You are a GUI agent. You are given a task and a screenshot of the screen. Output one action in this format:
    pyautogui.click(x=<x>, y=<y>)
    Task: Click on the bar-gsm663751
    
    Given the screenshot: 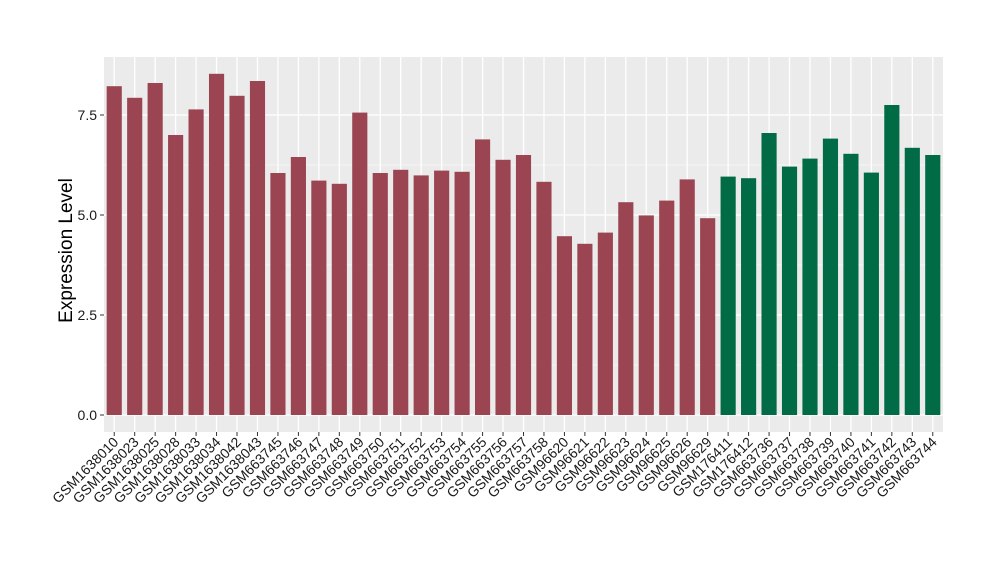 What is the action you would take?
    pyautogui.click(x=401, y=292)
    